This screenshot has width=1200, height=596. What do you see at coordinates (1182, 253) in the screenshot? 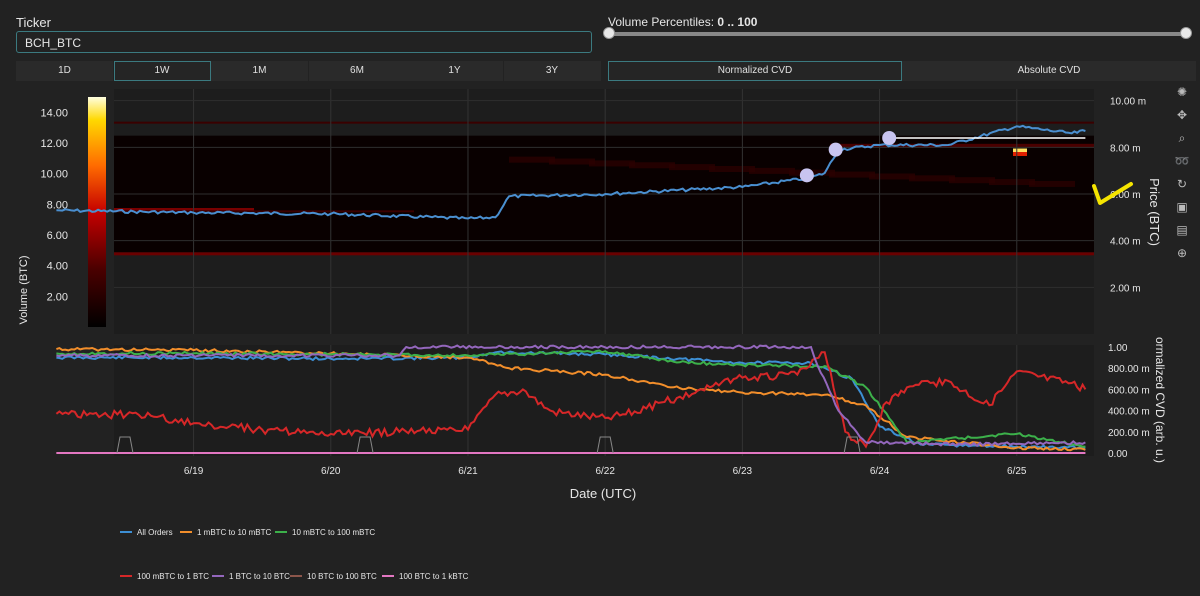
I see `spike-lines-icon: ⊕` at bounding box center [1182, 253].